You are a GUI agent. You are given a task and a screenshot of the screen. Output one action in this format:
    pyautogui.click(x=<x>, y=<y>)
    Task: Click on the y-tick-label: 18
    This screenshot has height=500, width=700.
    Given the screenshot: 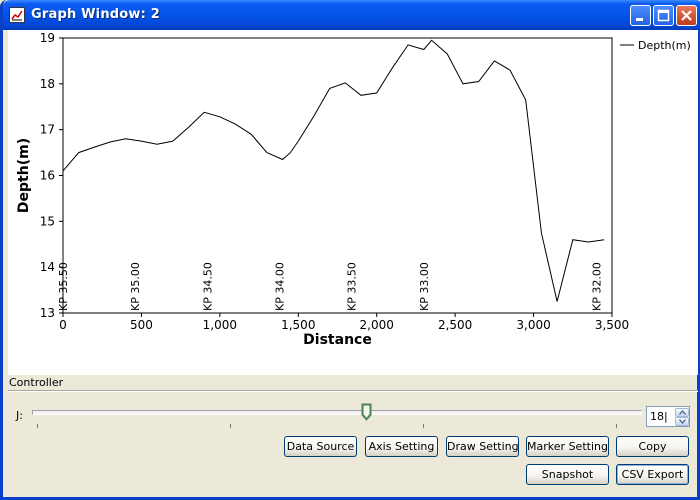 What is the action you would take?
    pyautogui.click(x=47, y=84)
    